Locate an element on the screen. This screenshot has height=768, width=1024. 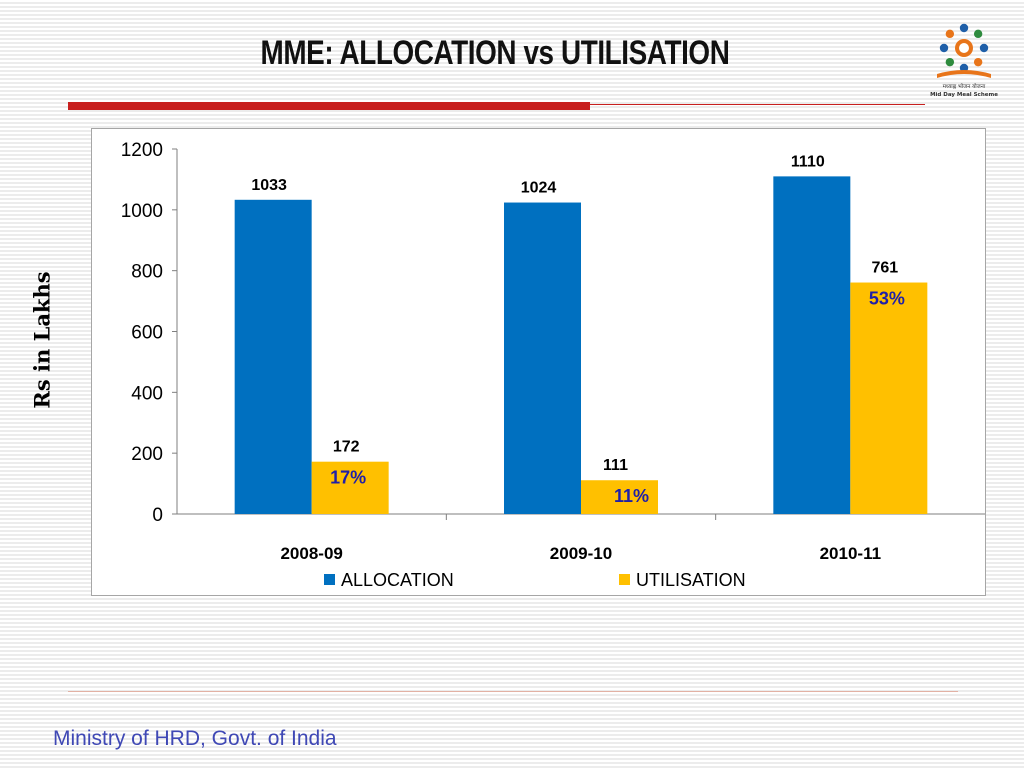
data-label: 172 is located at coordinates (346, 447).